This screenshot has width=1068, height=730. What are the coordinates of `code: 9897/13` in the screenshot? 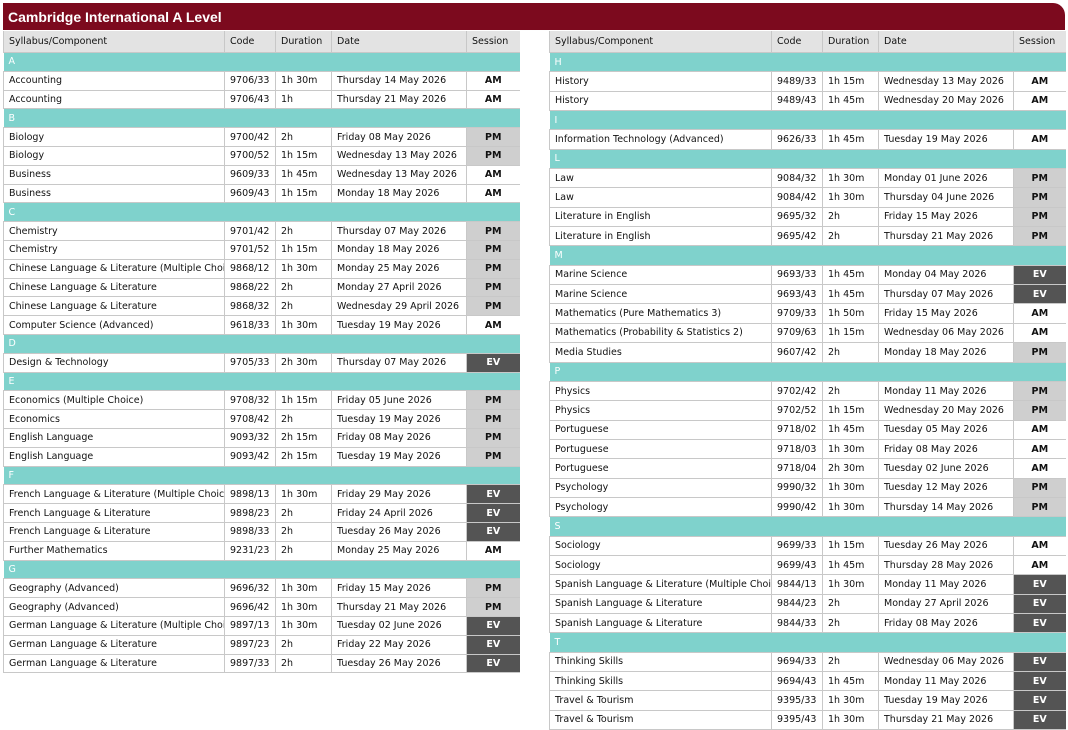 It's located at (250, 626).